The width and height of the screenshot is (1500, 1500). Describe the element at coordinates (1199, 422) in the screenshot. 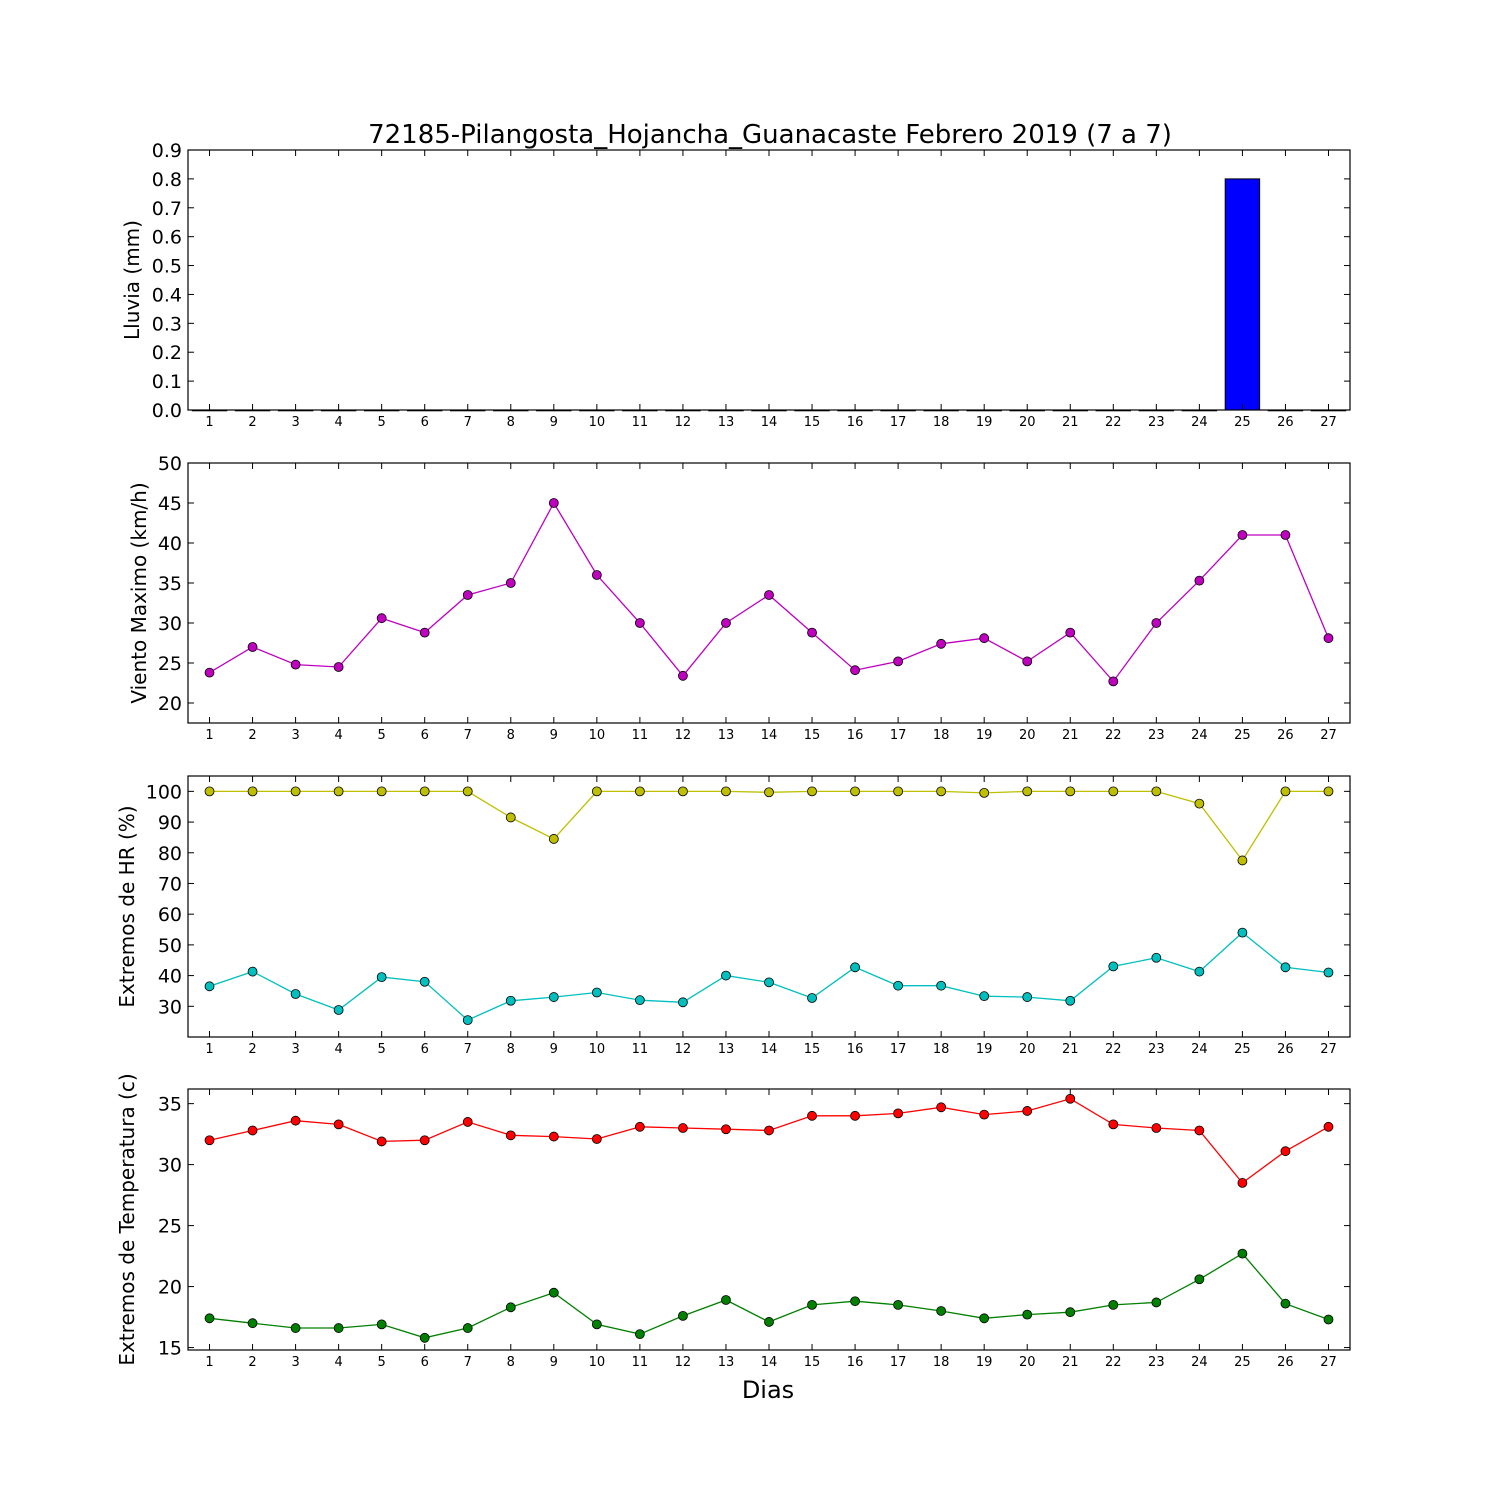

I see `x-tick-label: 24` at that location.